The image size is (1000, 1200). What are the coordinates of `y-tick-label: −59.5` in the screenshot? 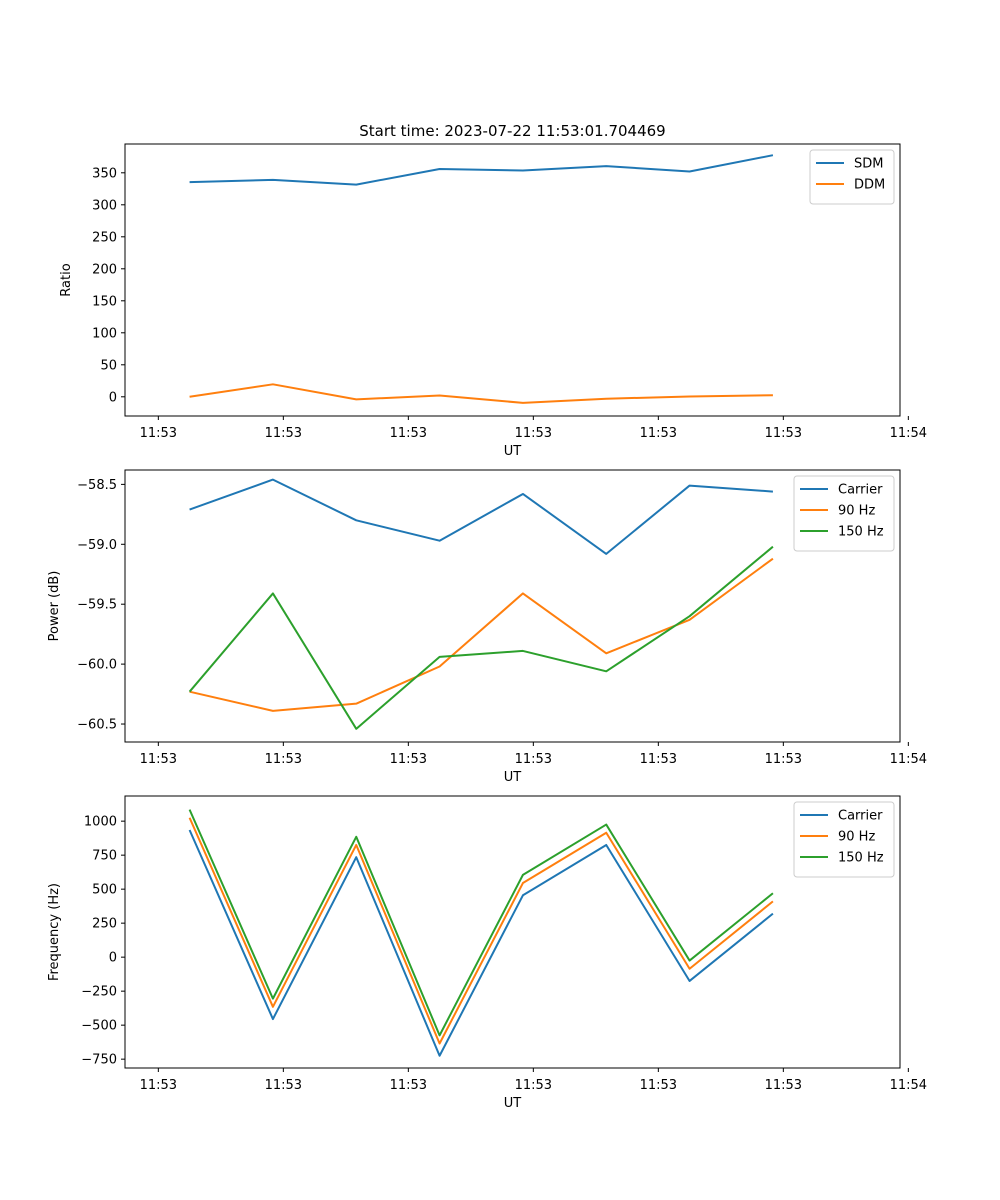 It's located at (97, 605).